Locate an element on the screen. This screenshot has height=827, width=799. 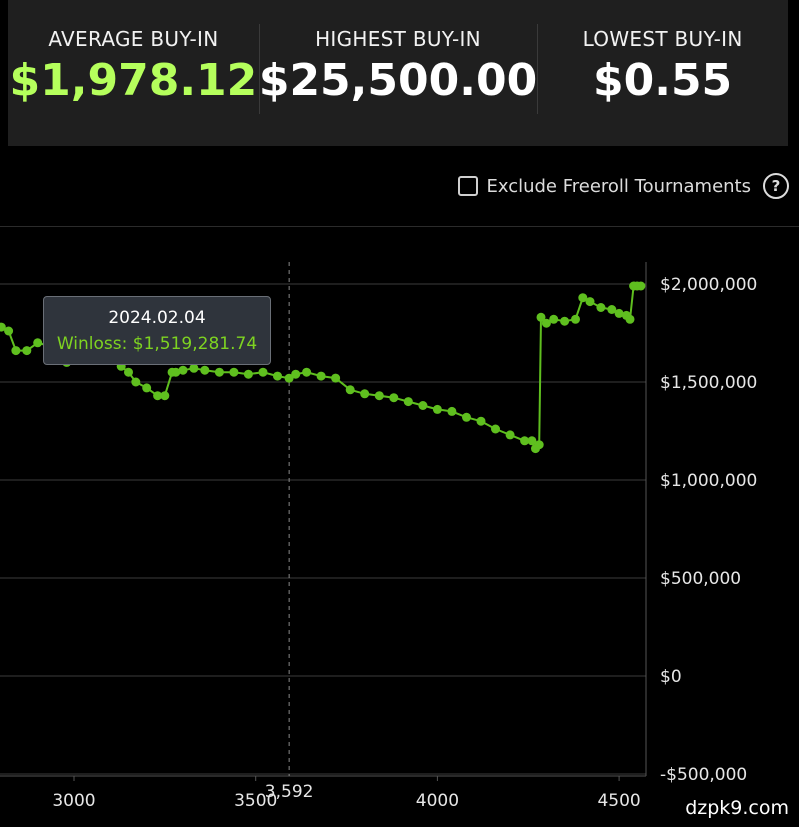
x-tick-label: 4000 is located at coordinates (437, 801).